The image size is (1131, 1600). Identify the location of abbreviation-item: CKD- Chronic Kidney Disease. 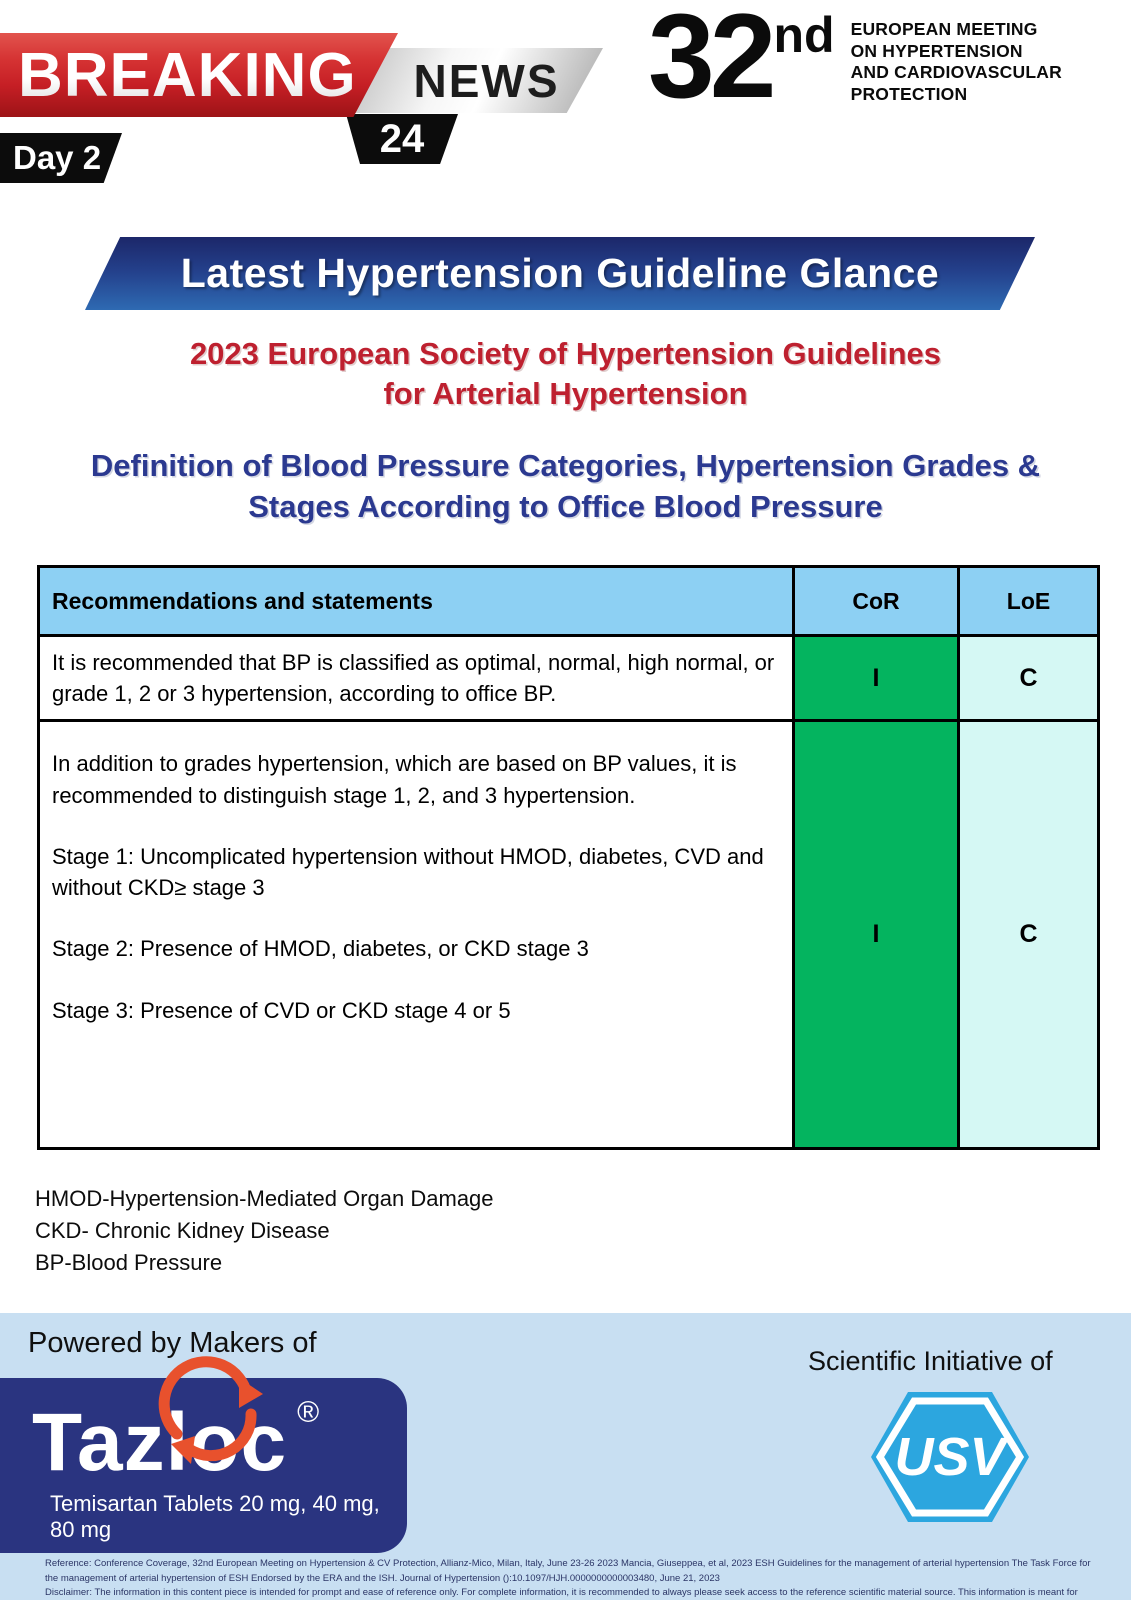
(182, 1230).